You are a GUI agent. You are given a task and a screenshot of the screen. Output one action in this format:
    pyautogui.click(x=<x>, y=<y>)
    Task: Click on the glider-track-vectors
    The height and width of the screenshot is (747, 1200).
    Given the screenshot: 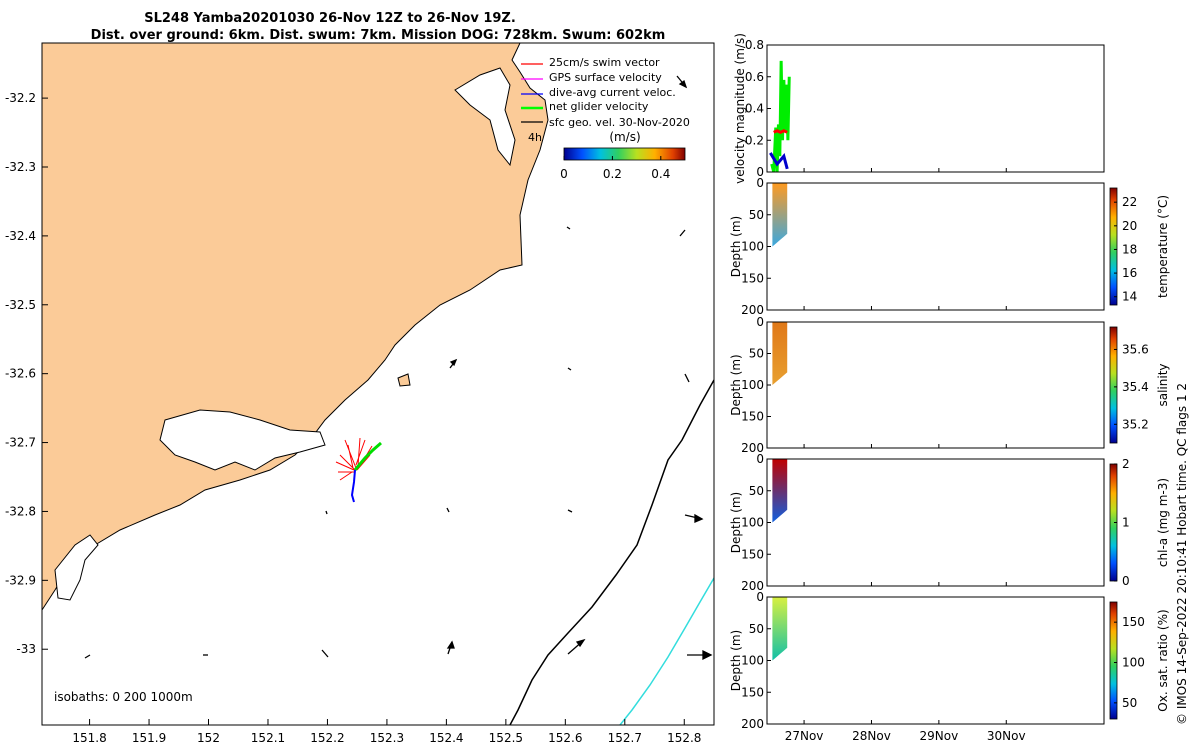 What is the action you would take?
    pyautogui.click(x=358, y=470)
    